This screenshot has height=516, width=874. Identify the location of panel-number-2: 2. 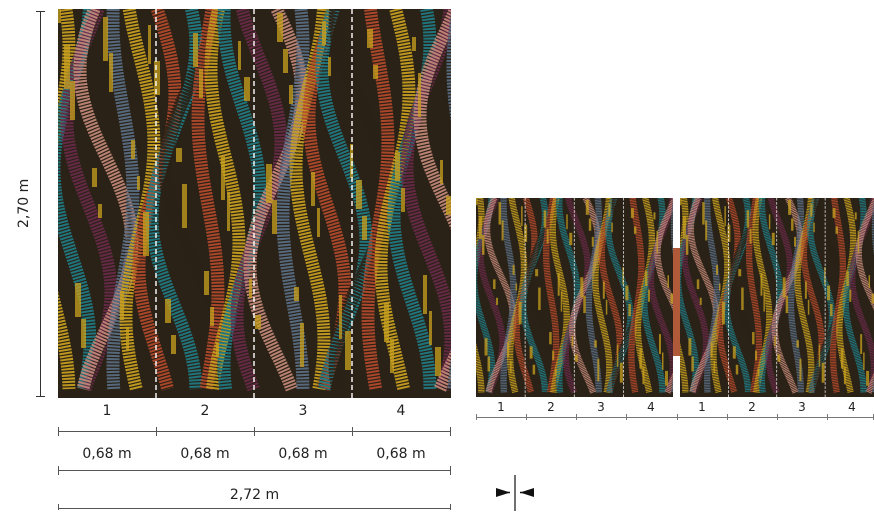
(205, 411).